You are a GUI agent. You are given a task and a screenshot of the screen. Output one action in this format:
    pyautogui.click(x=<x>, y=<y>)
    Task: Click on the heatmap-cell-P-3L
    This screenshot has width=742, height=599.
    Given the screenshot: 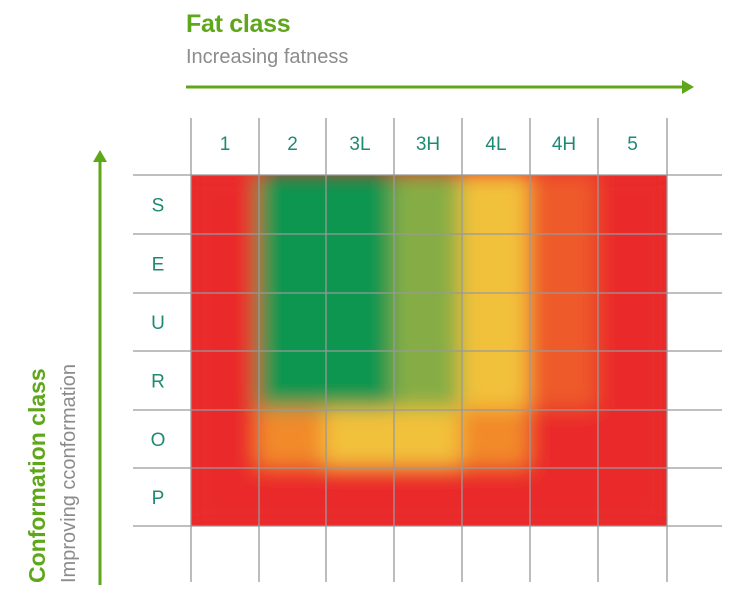 What is the action you would take?
    pyautogui.click(x=360, y=496)
    